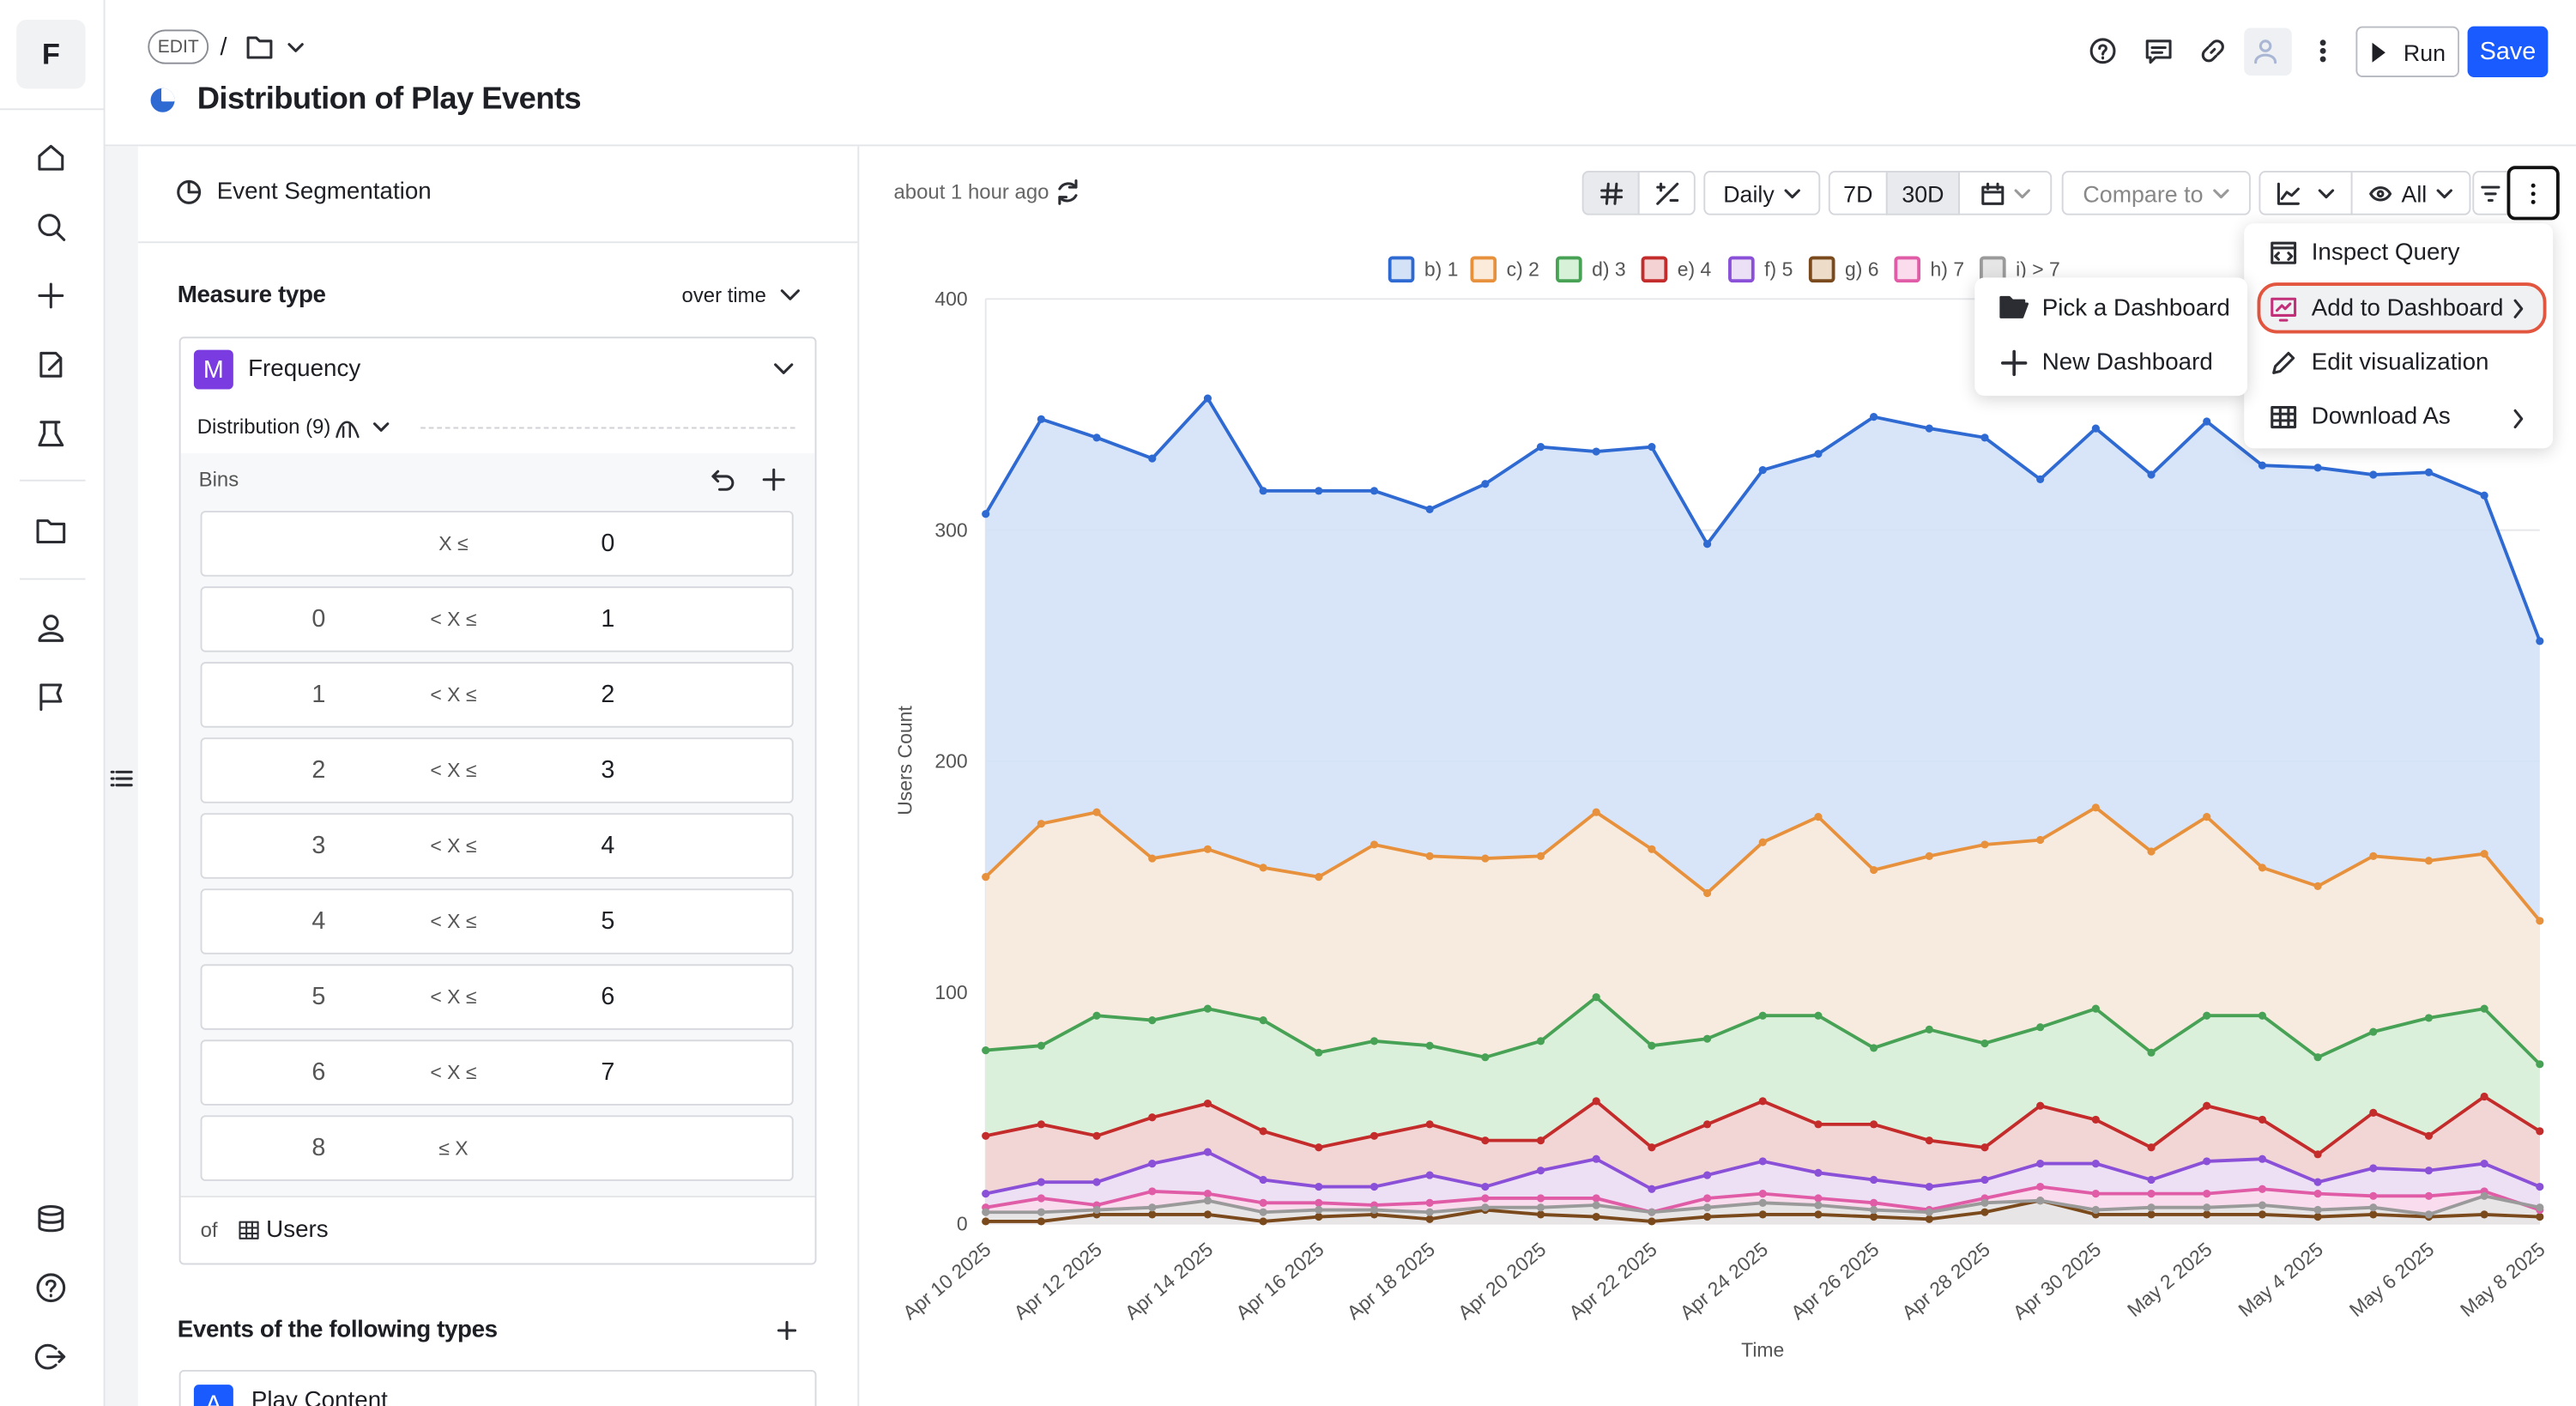 The width and height of the screenshot is (2576, 1406). Describe the element at coordinates (1610, 193) in the screenshot. I see `count-toggle` at that location.